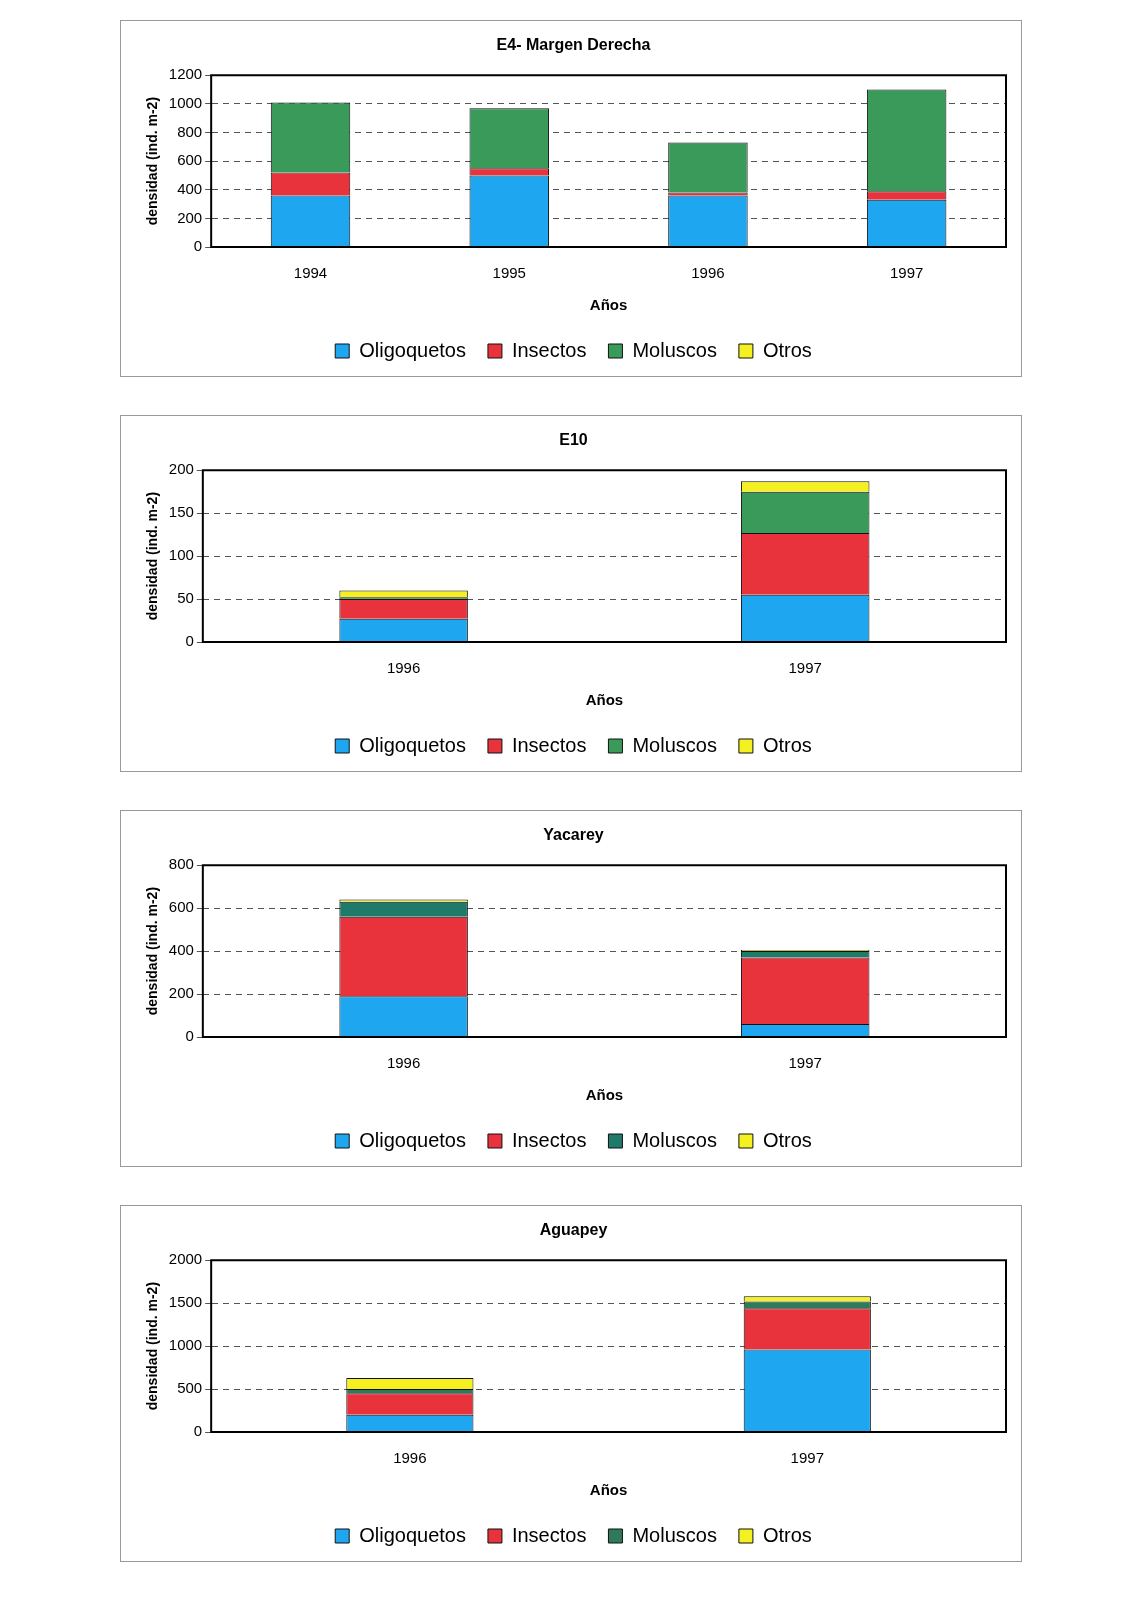 The image size is (1126, 1614). Describe the element at coordinates (185, 74) in the screenshot. I see `y-tick-label: 1200` at that location.